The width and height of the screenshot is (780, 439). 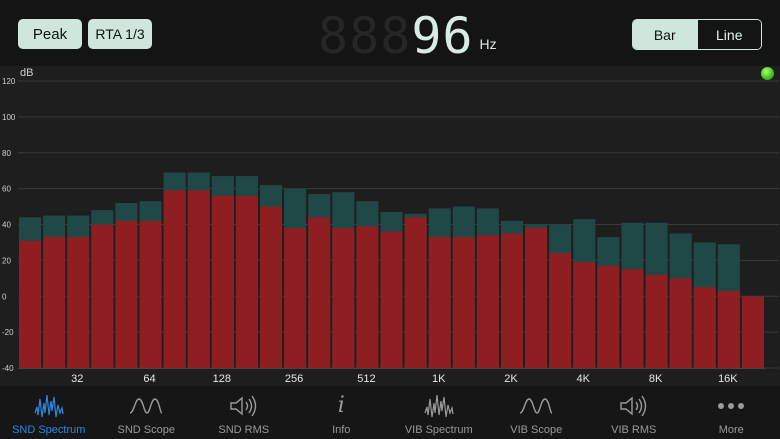 I want to click on tab-snd-rms: SND RMS, so click(x=244, y=412).